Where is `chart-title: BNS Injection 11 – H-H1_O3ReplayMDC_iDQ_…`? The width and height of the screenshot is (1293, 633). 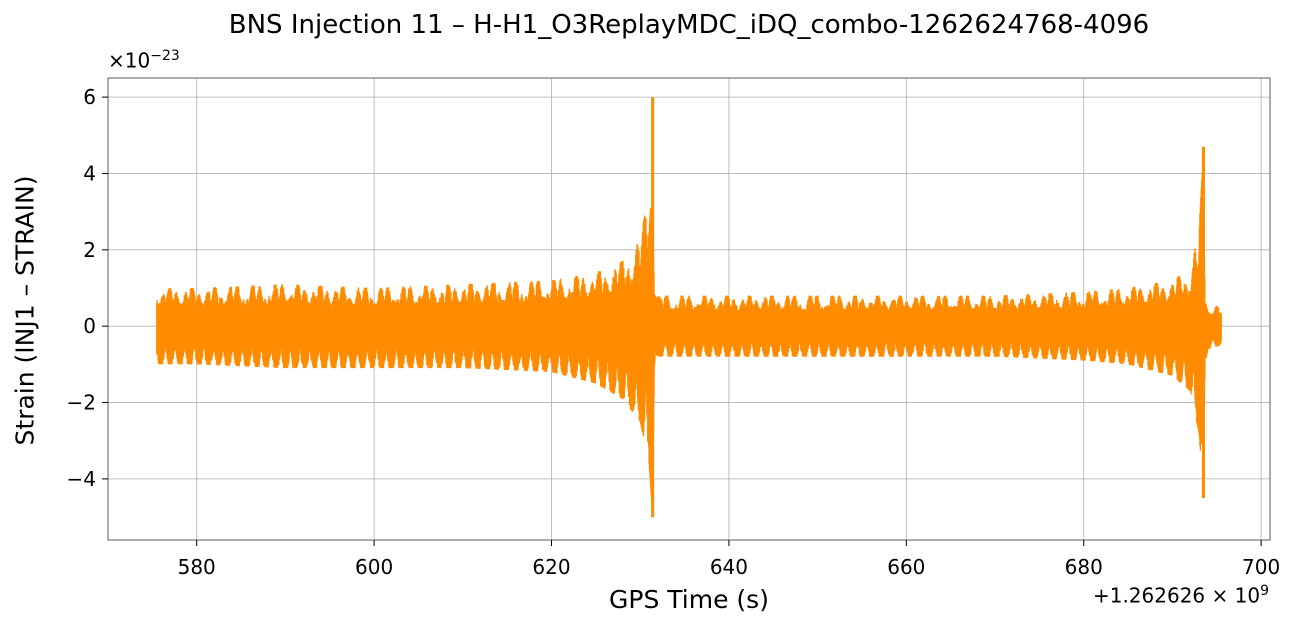 chart-title: BNS Injection 11 – H-H1_O3ReplayMDC_iDQ_… is located at coordinates (689, 25).